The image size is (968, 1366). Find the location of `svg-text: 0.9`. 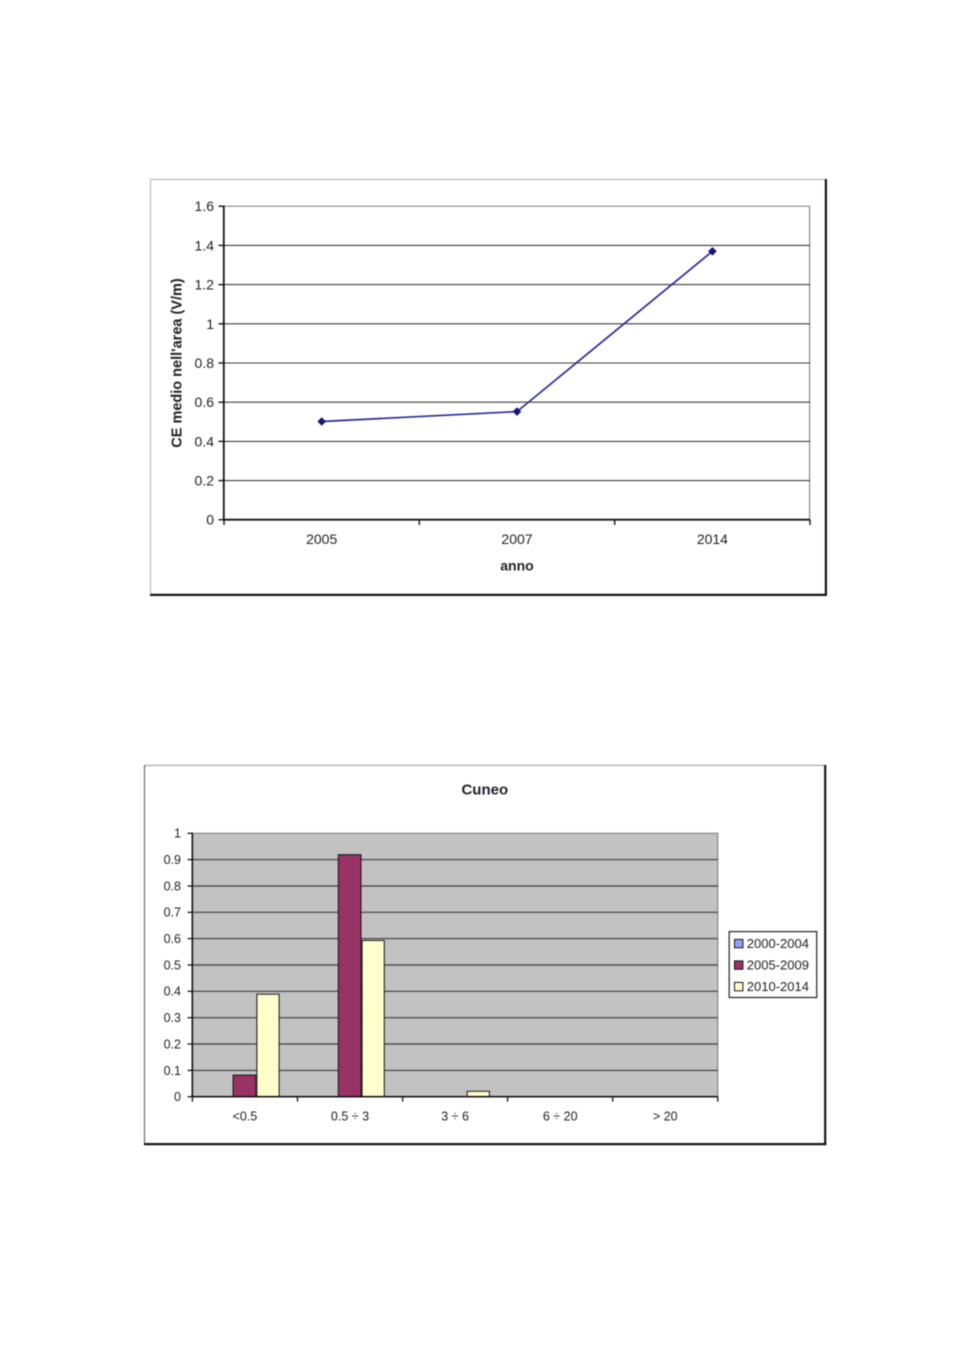

svg-text: 0.9 is located at coordinates (172, 860).